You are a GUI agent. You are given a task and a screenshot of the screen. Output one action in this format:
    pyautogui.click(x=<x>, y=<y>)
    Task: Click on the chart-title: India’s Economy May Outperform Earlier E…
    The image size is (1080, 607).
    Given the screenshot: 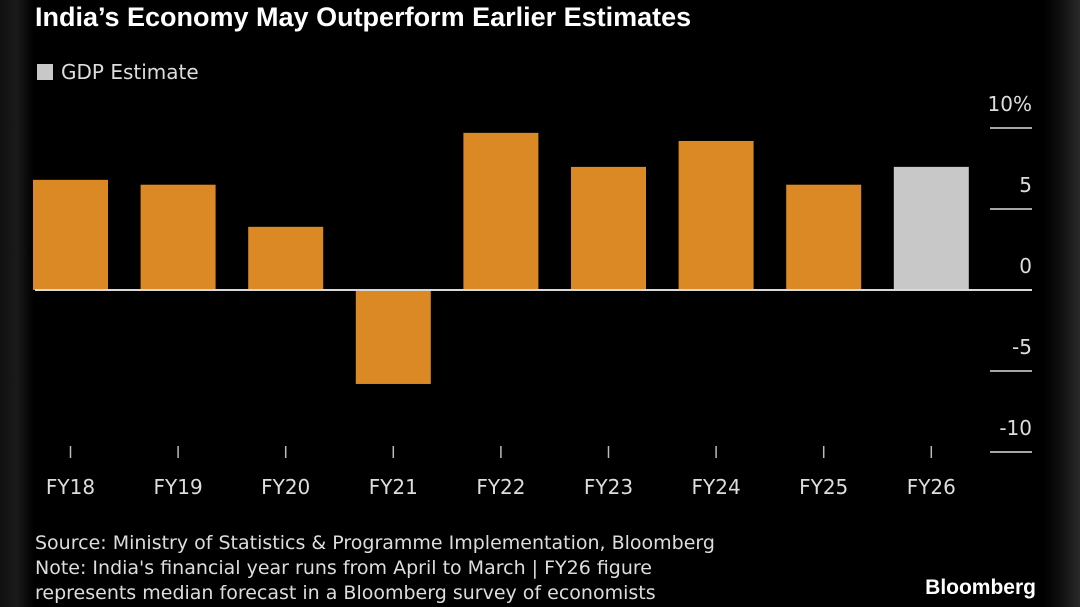 What is the action you would take?
    pyautogui.click(x=363, y=17)
    